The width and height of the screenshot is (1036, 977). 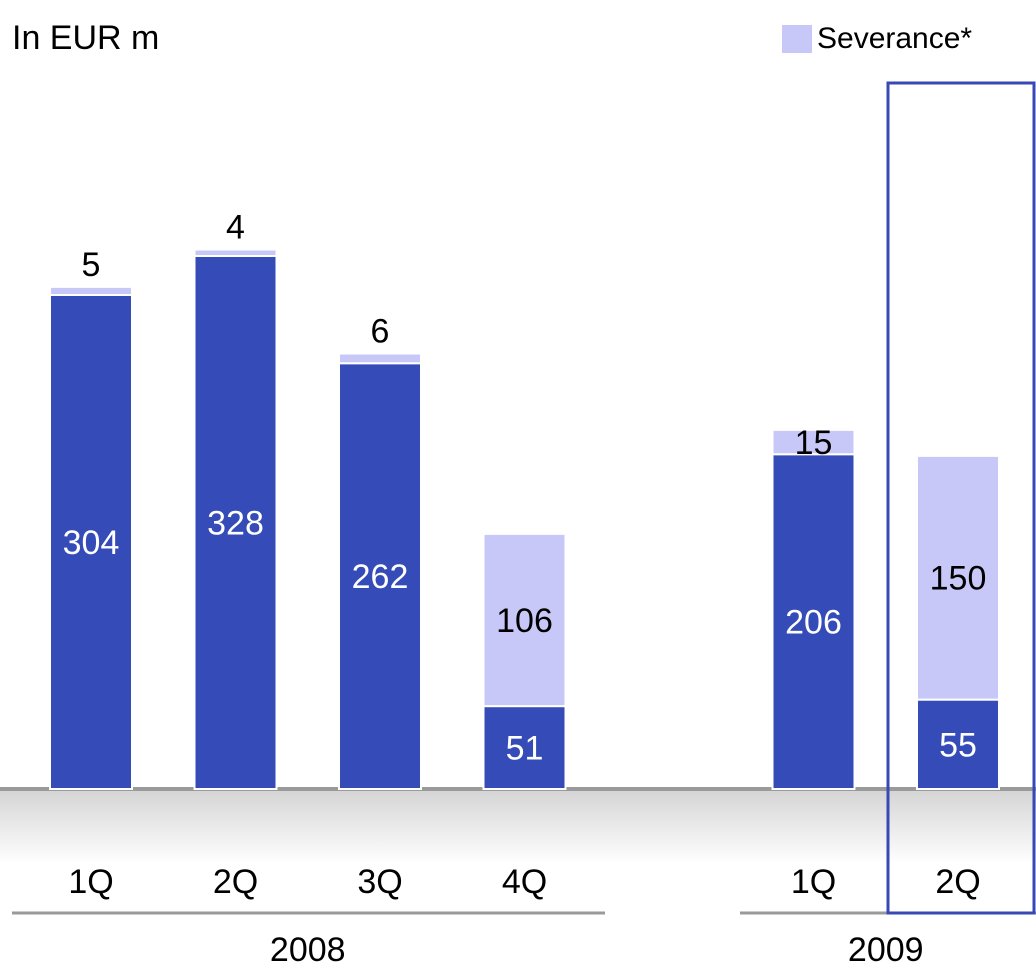 I want to click on x-tick-label: 4Q, so click(x=524, y=882).